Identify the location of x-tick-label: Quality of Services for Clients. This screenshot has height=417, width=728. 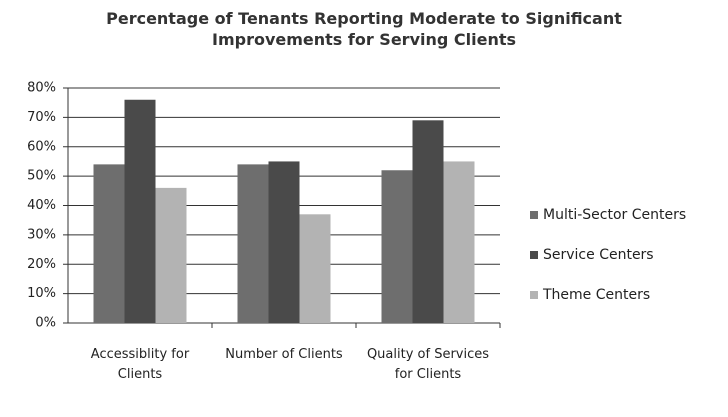
(428, 364).